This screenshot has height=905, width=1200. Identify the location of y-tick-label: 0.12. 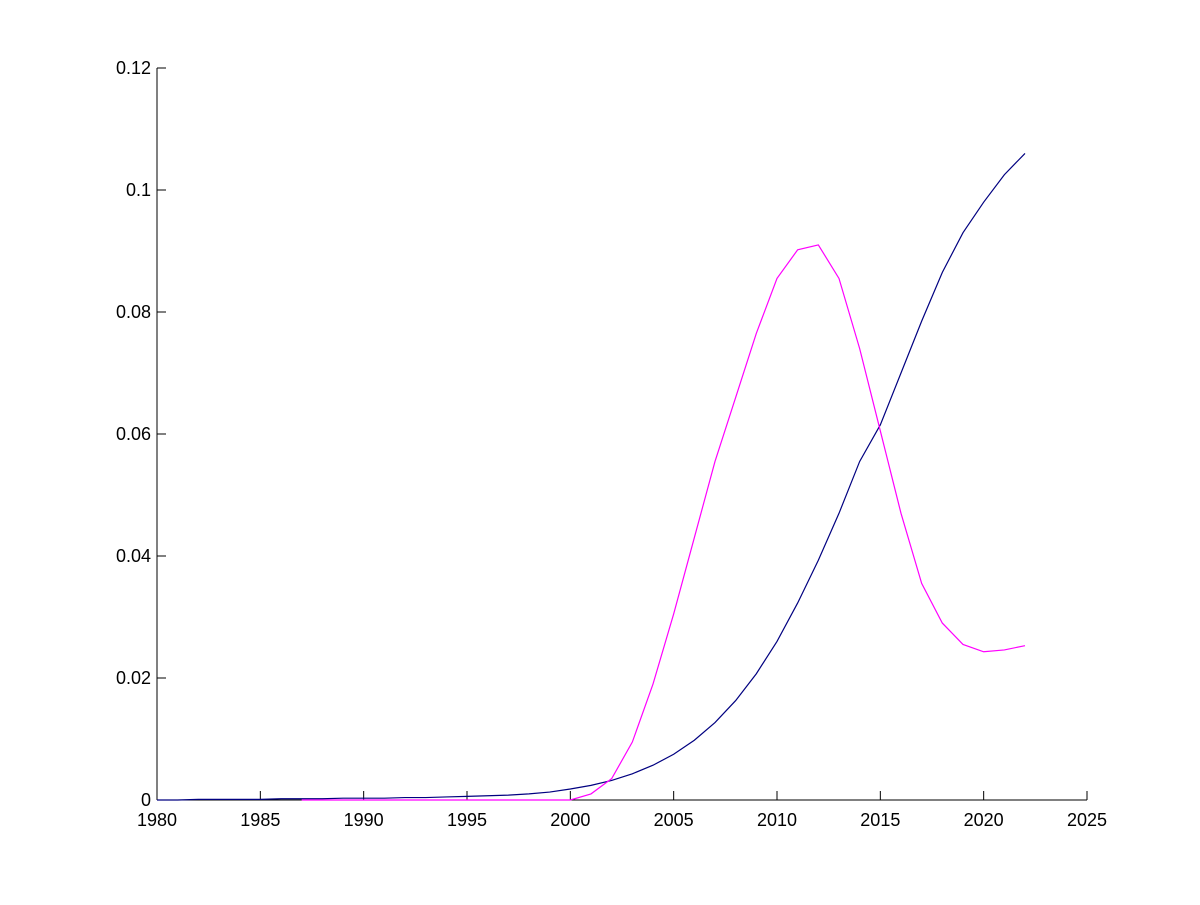
(133, 68).